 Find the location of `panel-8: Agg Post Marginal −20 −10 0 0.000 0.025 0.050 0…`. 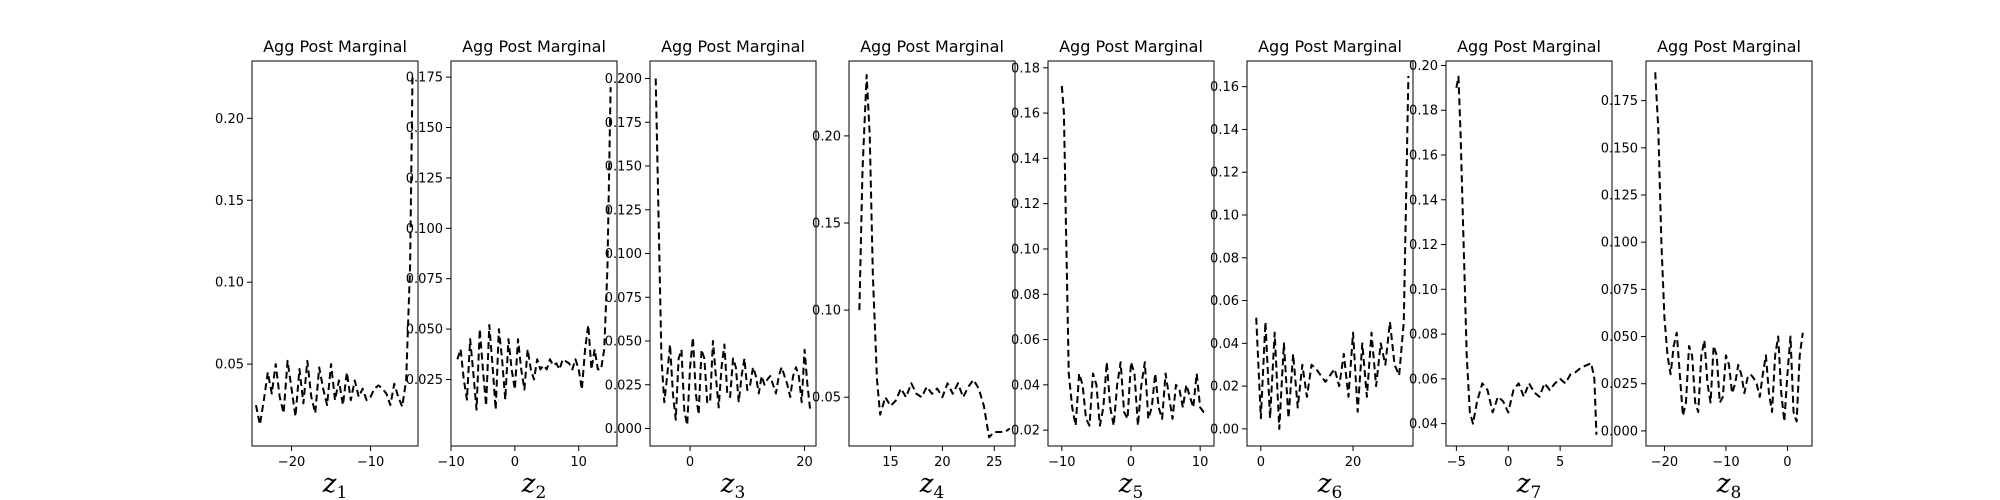

panel-8: Agg Post Marginal −20 −10 0 0.000 0.025 0.050 0… is located at coordinates (1707, 268).